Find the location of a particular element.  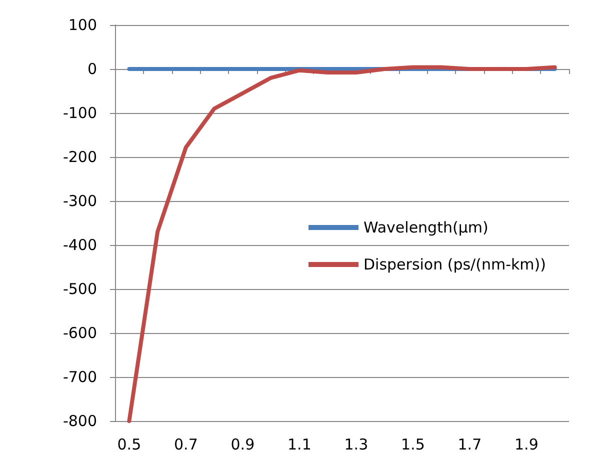

y-tick-label: 100 is located at coordinates (82, 25).